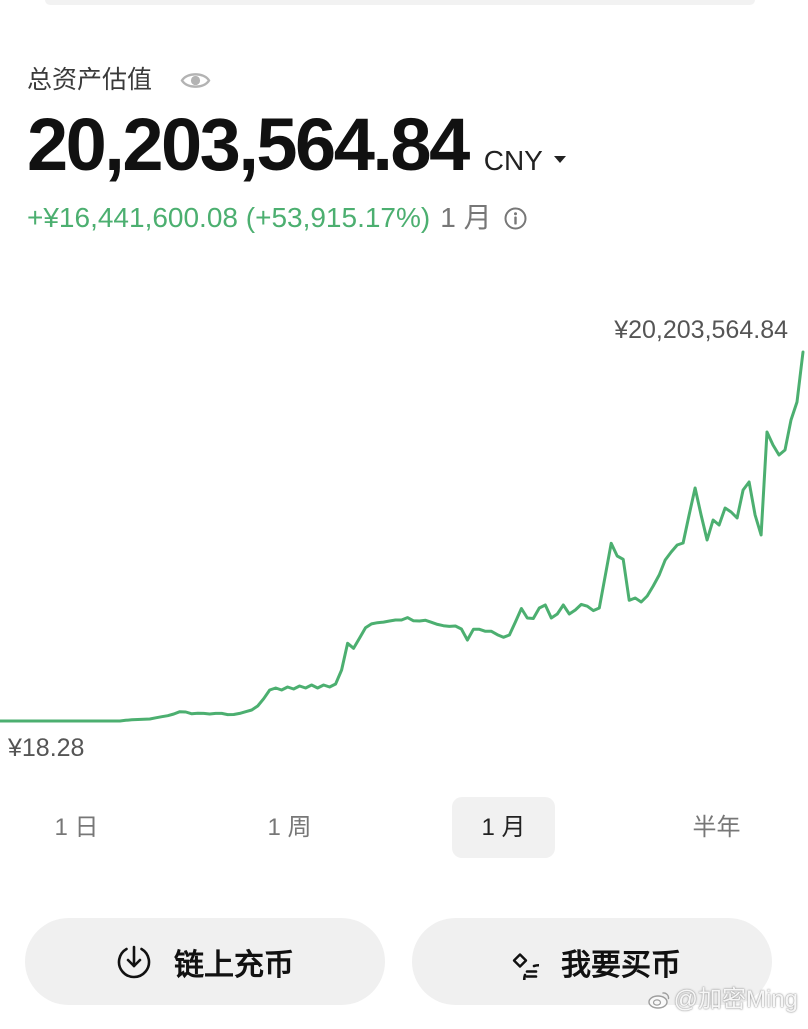  I want to click on total-assets-label: 总资产估值, so click(90, 80).